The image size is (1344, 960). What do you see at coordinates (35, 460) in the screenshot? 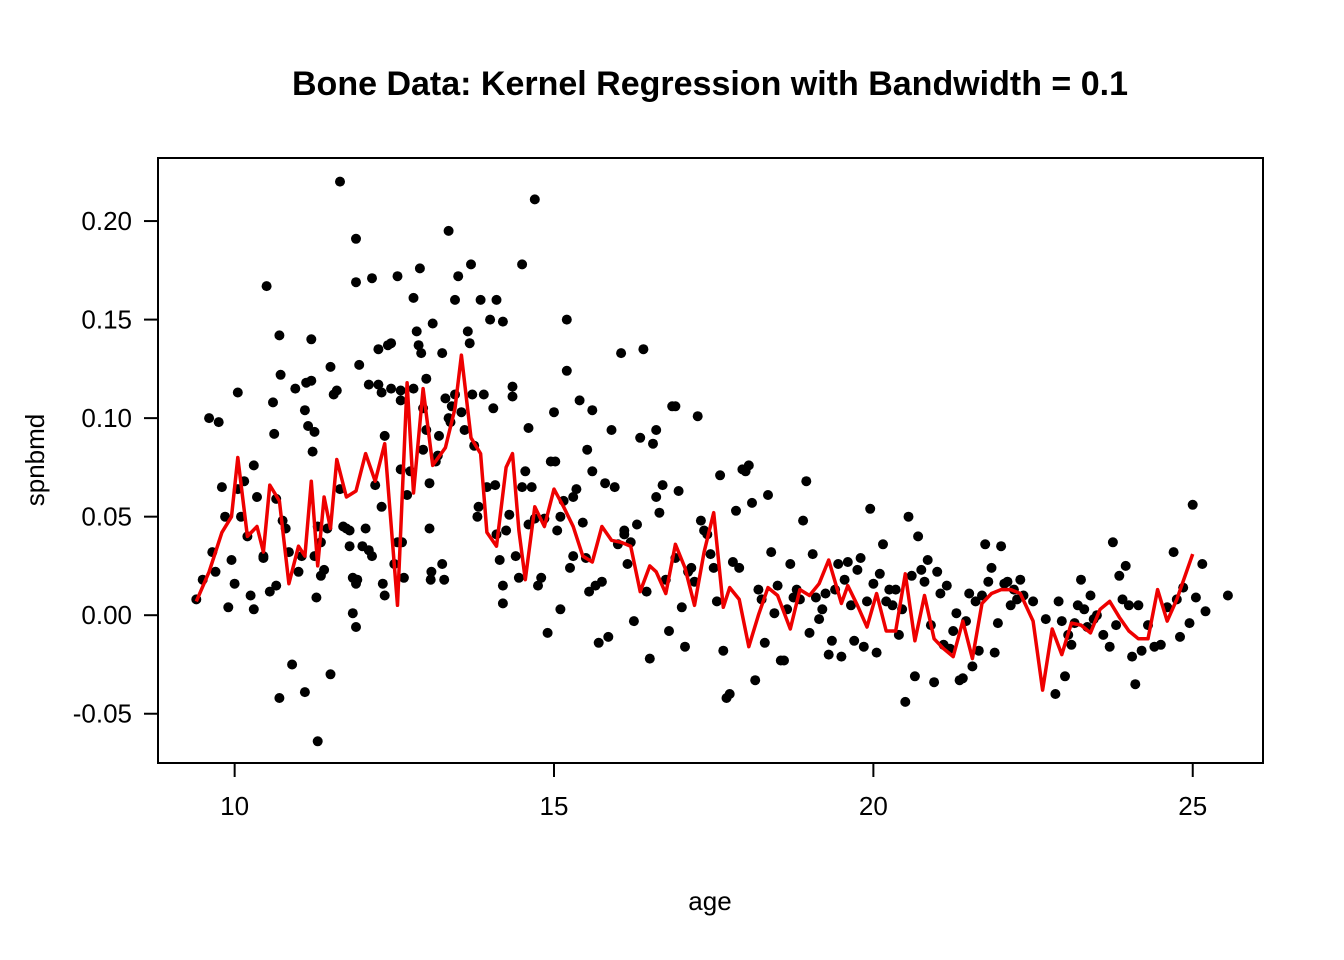
I see `y-axis-label: spnbmd` at bounding box center [35, 460].